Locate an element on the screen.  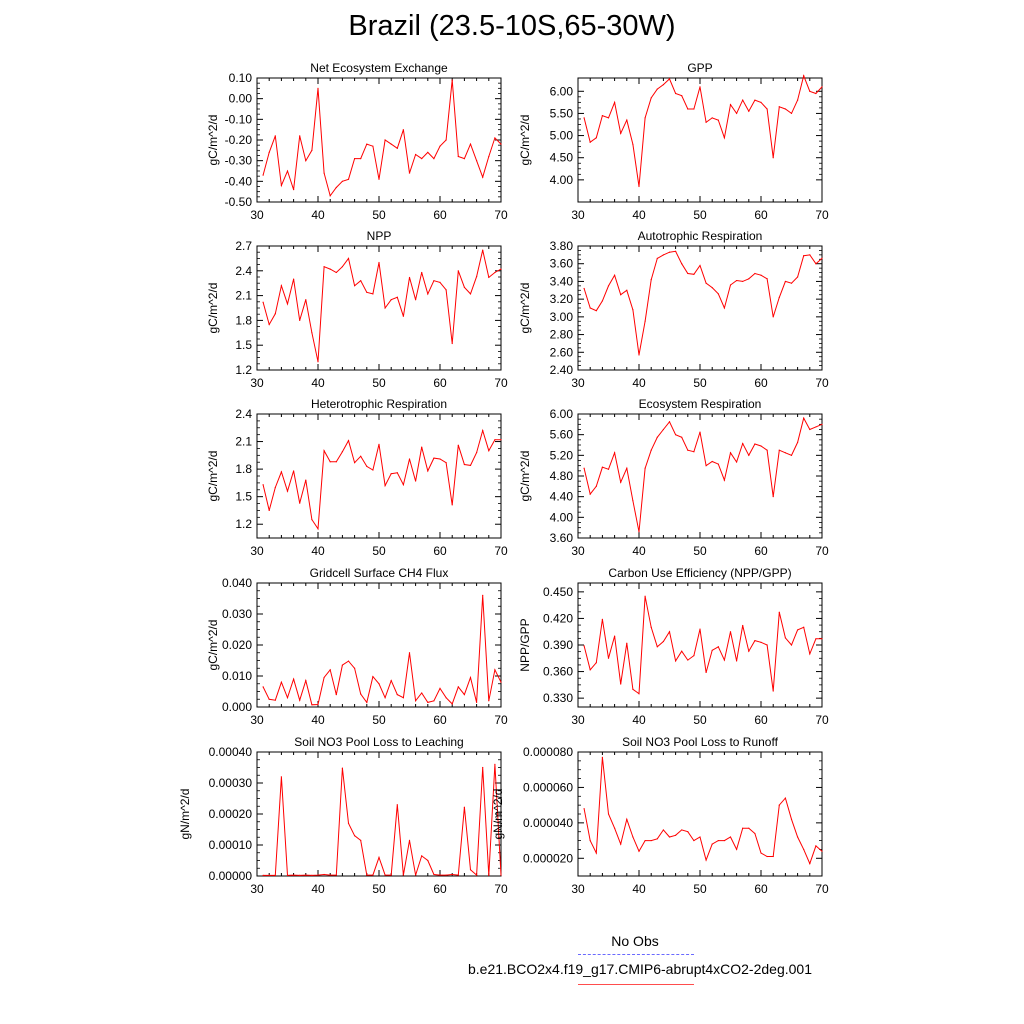
y-tick-label: 2.4 is located at coordinates (243, 271).